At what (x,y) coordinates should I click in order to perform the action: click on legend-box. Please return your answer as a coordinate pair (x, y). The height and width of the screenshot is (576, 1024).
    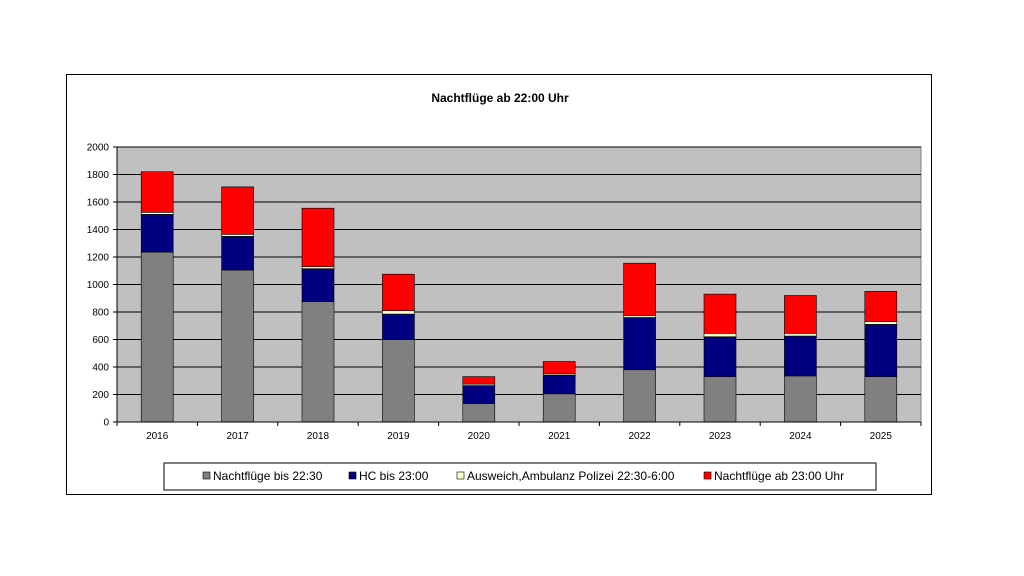
    Looking at the image, I should click on (520, 476).